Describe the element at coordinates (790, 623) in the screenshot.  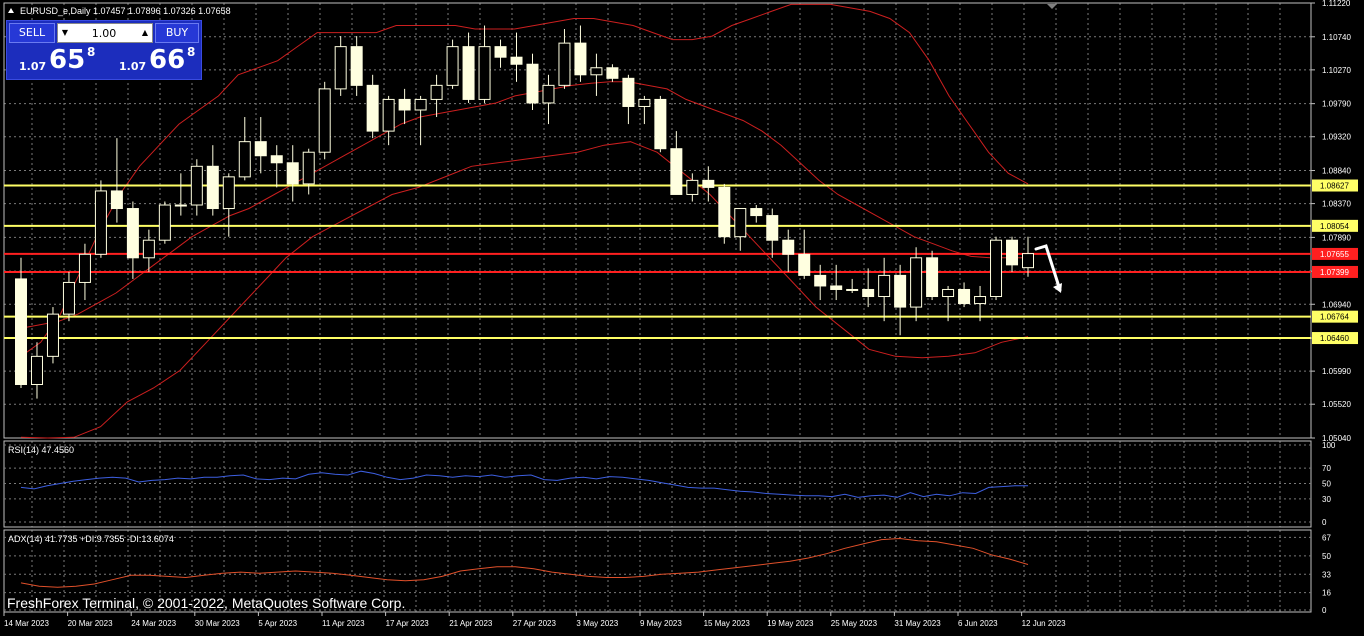
I see `time-tick-label: 19 May 2023` at that location.